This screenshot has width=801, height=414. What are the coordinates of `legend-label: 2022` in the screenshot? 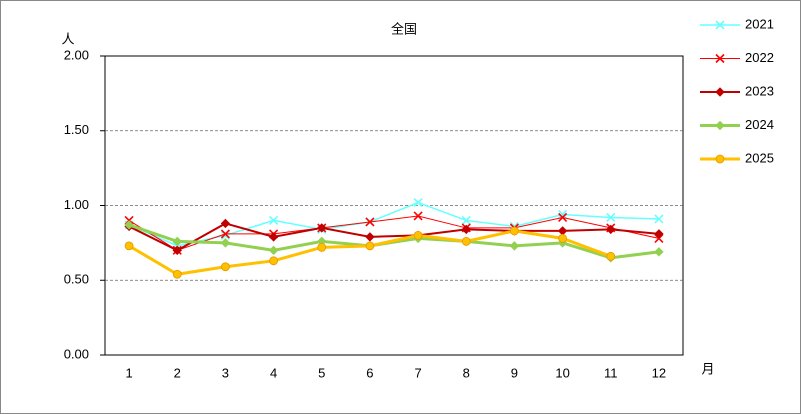 It's located at (759, 57).